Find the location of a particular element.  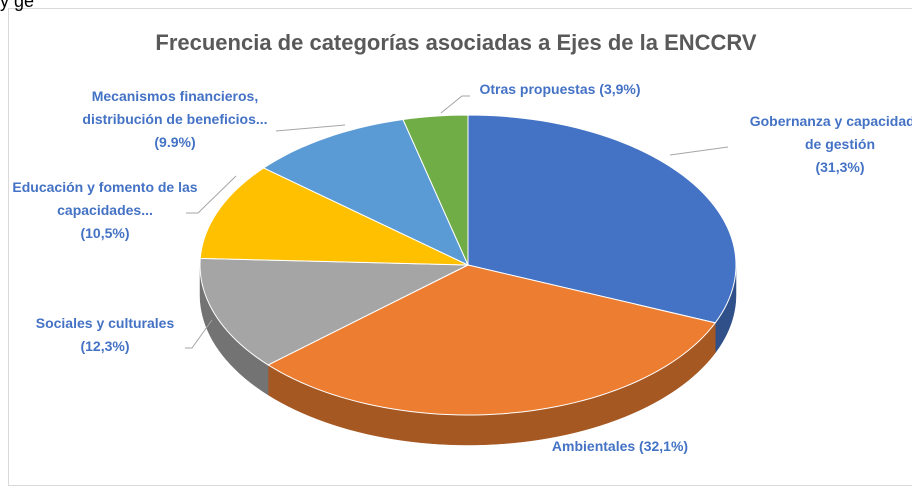

value-label: (32,1%) is located at coordinates (664, 446).